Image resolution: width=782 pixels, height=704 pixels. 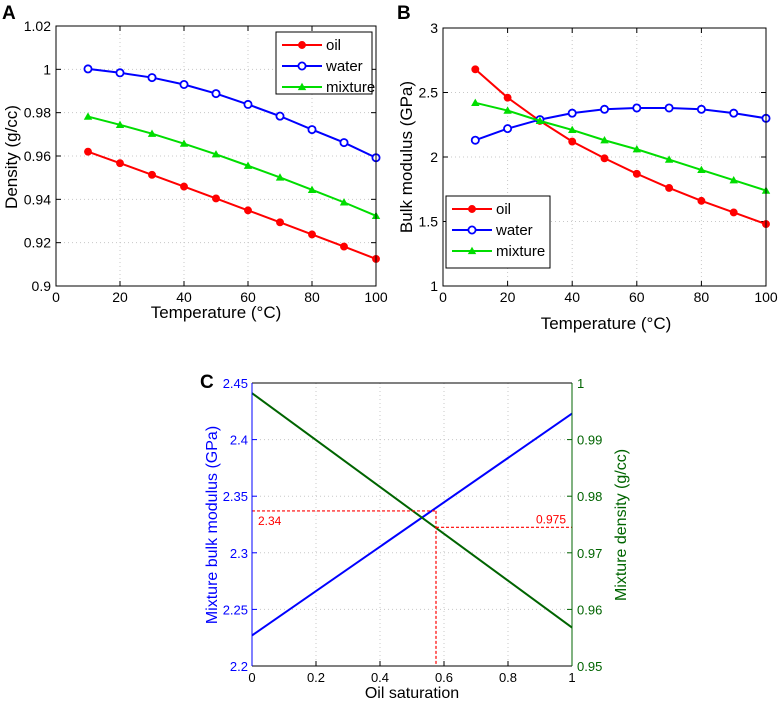 What do you see at coordinates (376, 297) in the screenshot?
I see `panel-a-xtick-label: 100` at bounding box center [376, 297].